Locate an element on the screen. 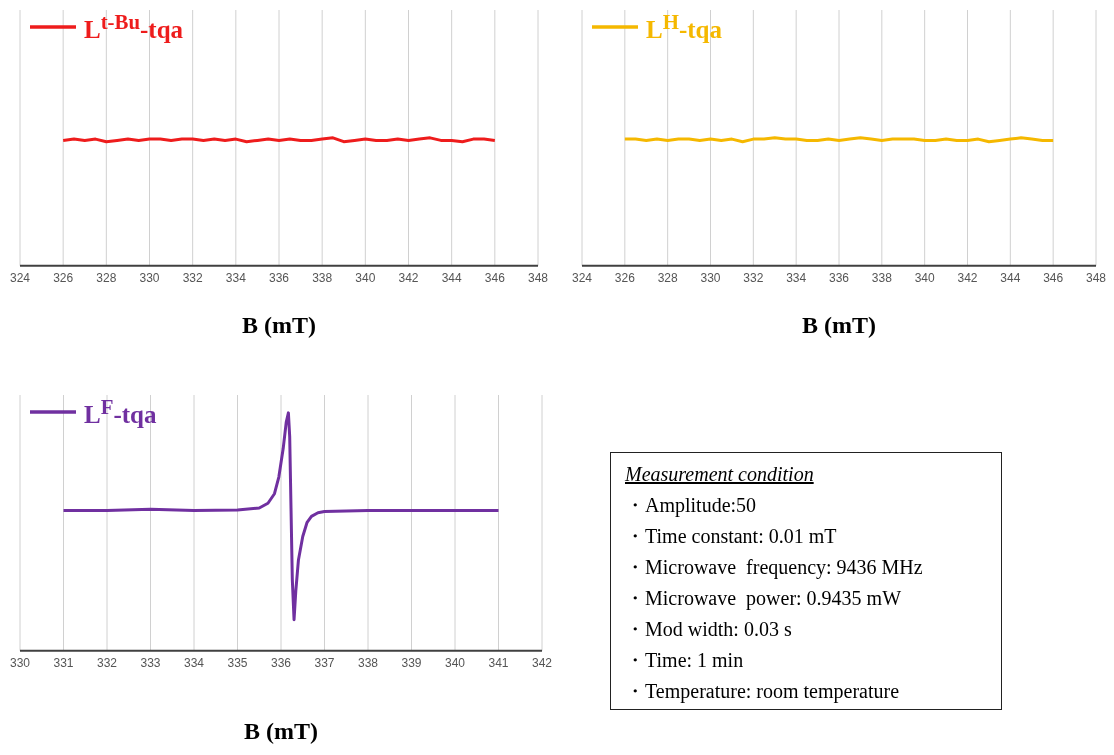  x-tick-label: 335 is located at coordinates (237, 663).